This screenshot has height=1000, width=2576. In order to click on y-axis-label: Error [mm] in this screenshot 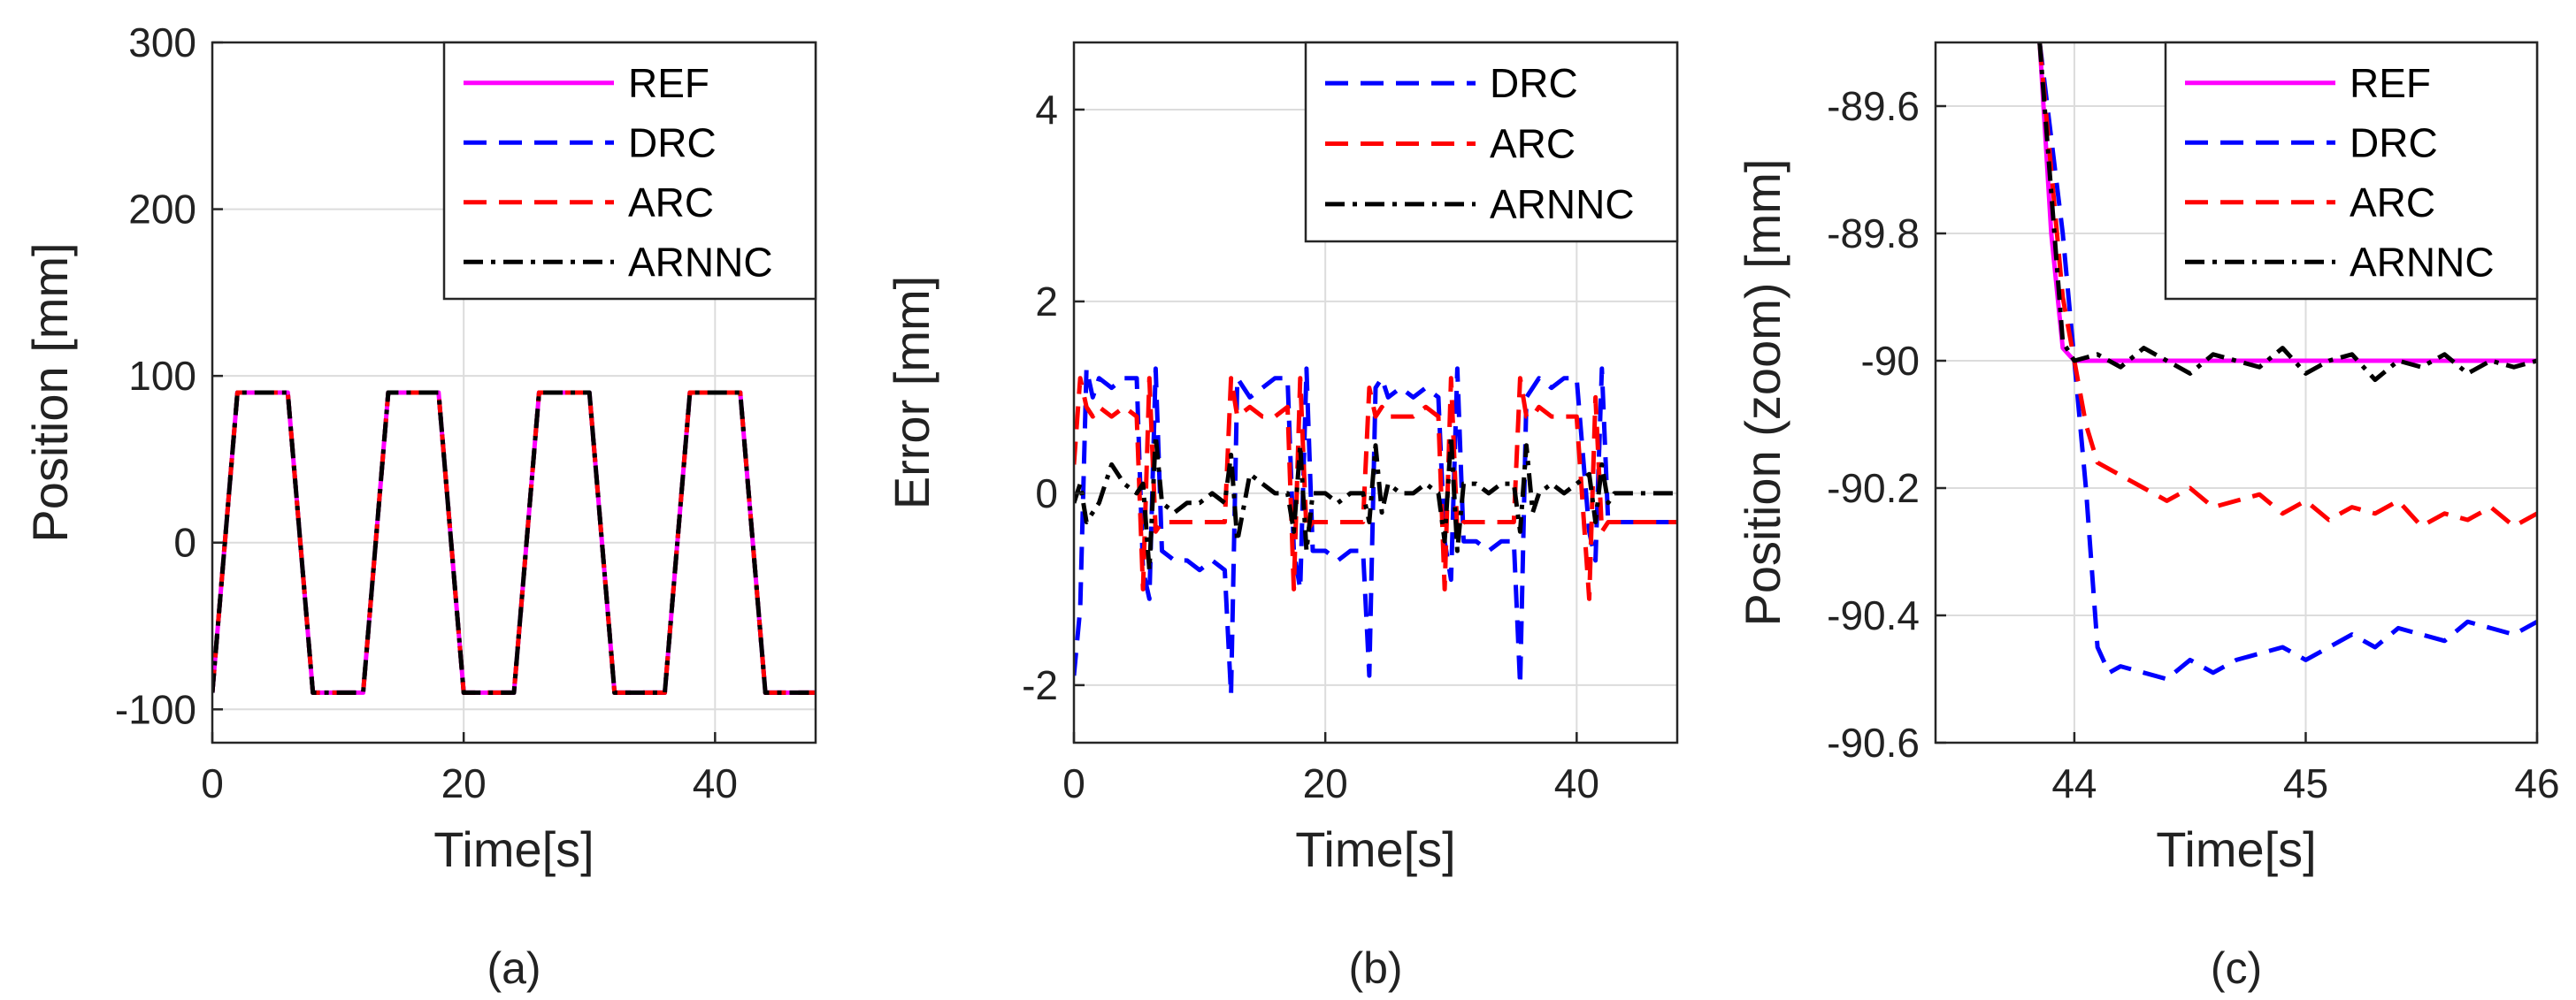, I will do `click(911, 392)`.